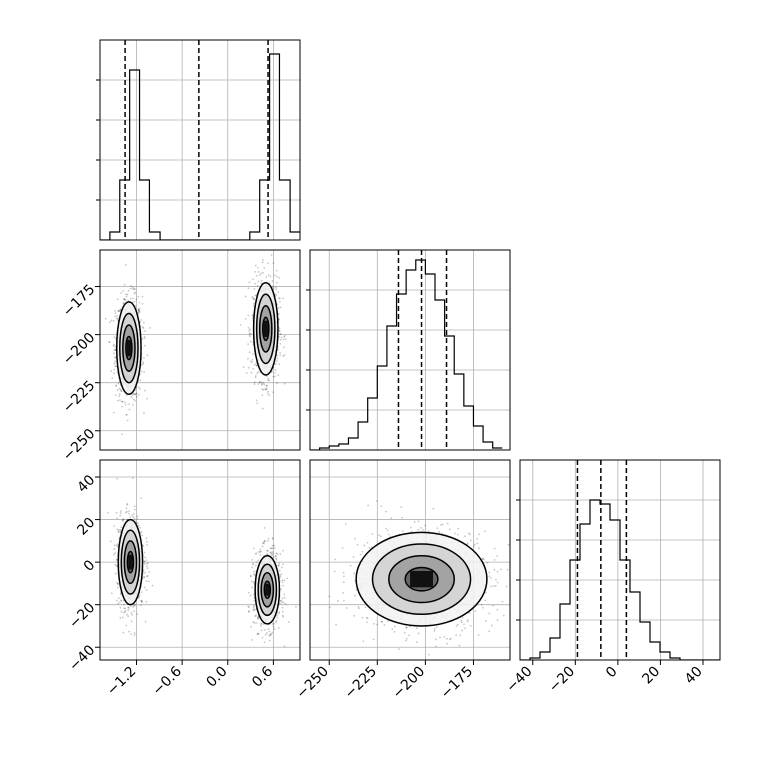 Image resolution: width=760 pixels, height=760 pixels. Describe the element at coordinates (612, 673) in the screenshot. I see `x-tick-label: 0` at that location.